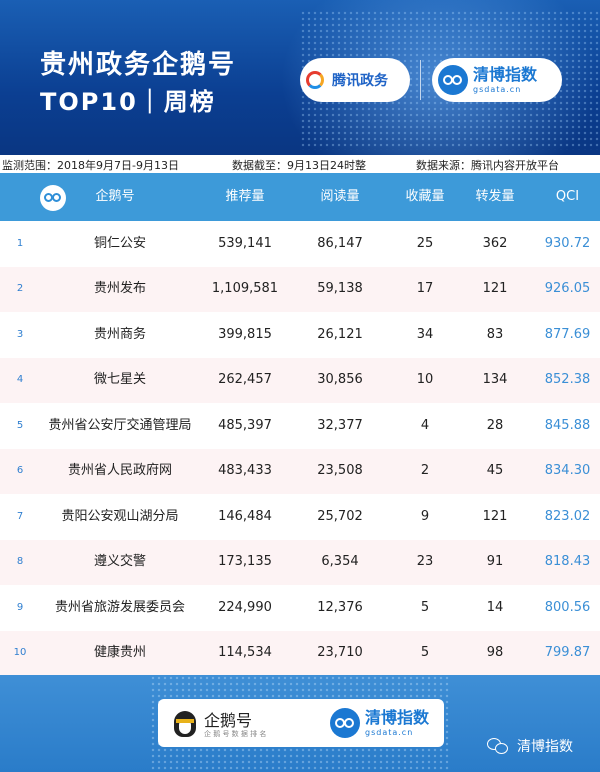 Image resolution: width=600 pixels, height=772 pixels. Describe the element at coordinates (545, 747) in the screenshot. I see `wechat-account-name: 清博指数` at that location.